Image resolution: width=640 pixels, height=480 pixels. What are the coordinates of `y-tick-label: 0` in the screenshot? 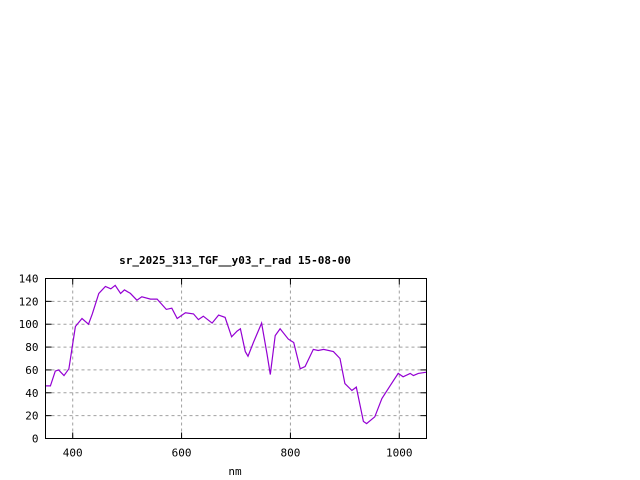 It's located at (35, 439).